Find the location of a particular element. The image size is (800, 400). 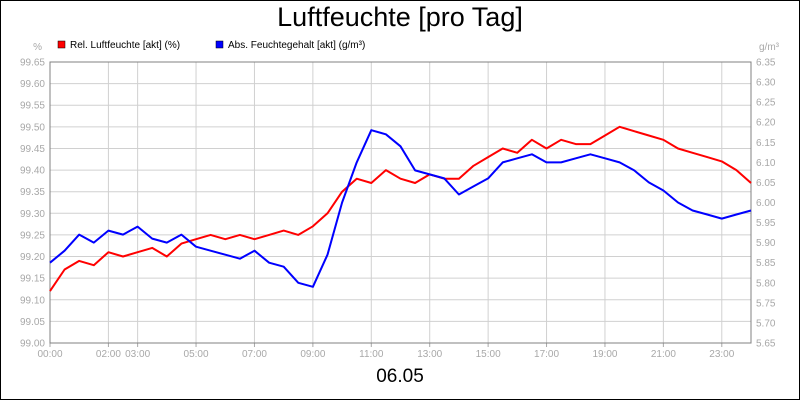

y-right-tick-label: 6.10 is located at coordinates (766, 163).